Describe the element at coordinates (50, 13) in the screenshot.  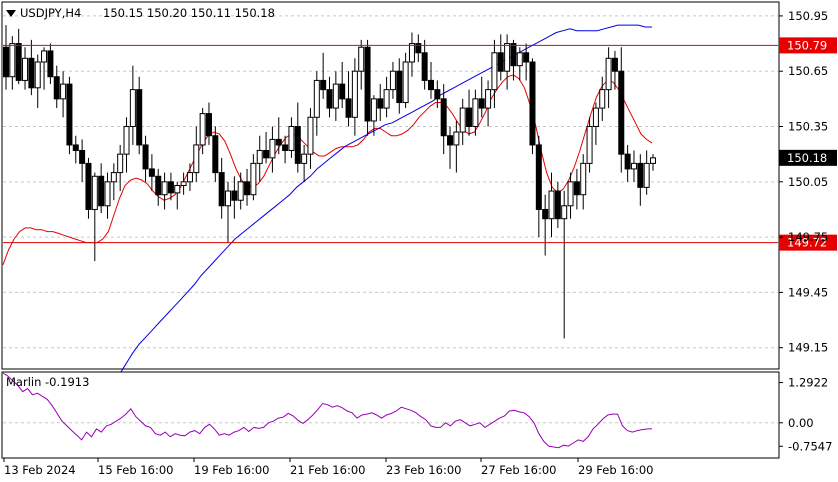
I see `symbol-label: USDJPY,H4` at that location.